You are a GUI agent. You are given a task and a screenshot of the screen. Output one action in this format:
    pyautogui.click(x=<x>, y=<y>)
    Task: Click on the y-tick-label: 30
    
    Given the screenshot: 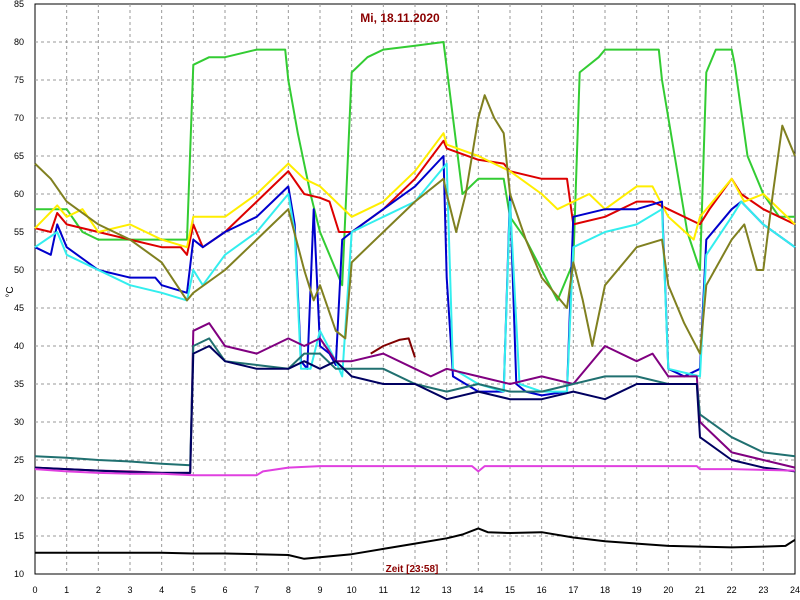 What is the action you would take?
    pyautogui.click(x=19, y=422)
    